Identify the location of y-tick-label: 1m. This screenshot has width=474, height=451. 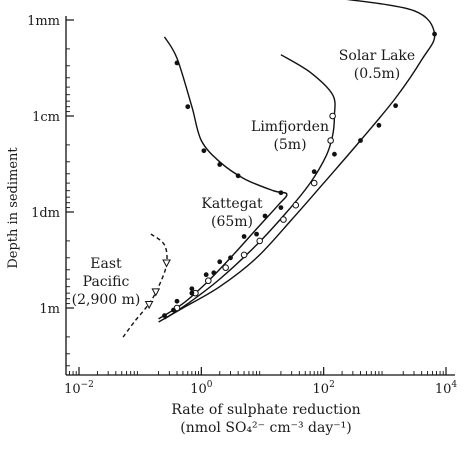
(49, 309).